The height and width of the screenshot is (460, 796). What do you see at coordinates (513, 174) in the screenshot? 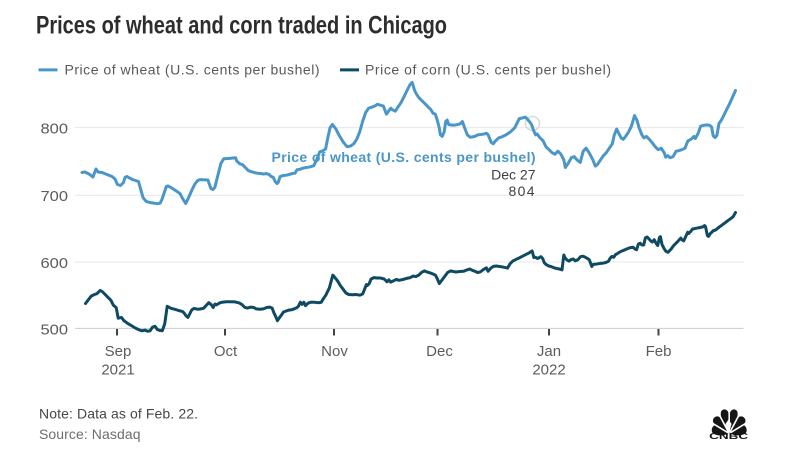
I see `svg-text: Dec 27` at bounding box center [513, 174].